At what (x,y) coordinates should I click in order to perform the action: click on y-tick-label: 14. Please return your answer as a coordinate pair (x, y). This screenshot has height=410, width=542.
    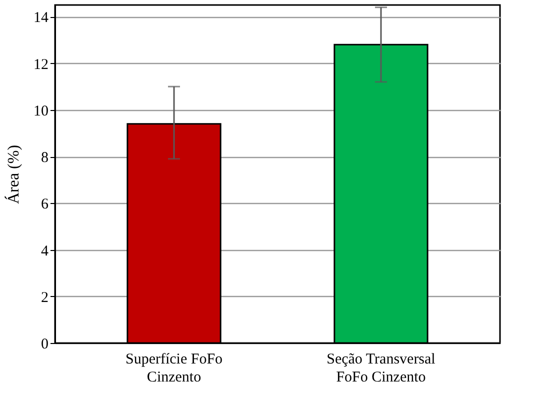
    Looking at the image, I should click on (41, 18).